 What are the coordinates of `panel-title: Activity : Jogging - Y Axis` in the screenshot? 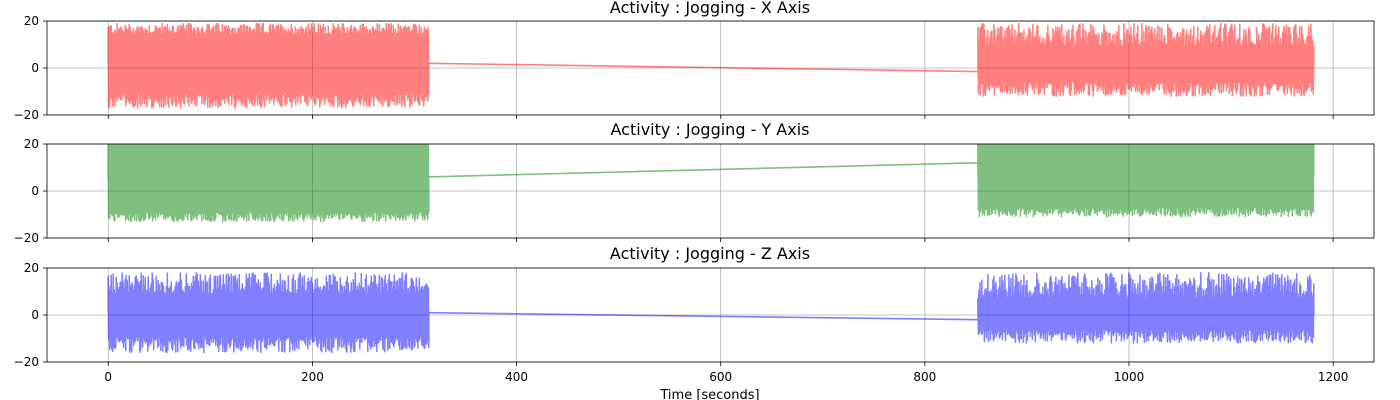 It's located at (710, 129).